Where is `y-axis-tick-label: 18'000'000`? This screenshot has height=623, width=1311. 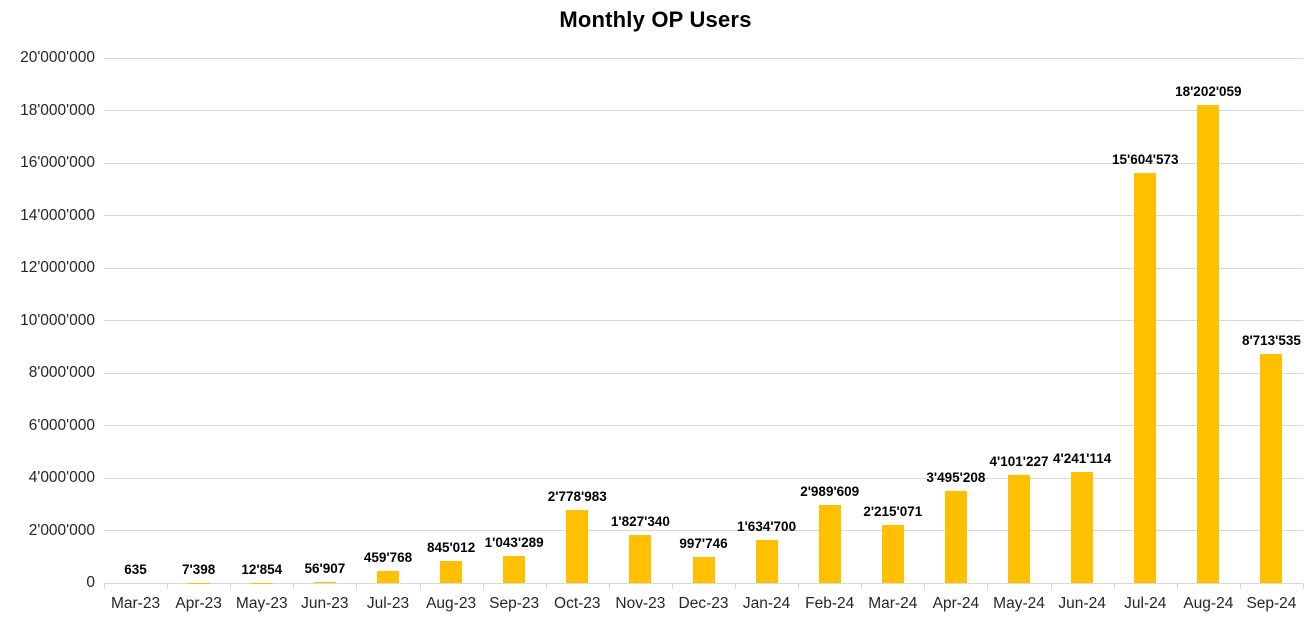
y-axis-tick-label: 18'000'000 is located at coordinates (57, 110).